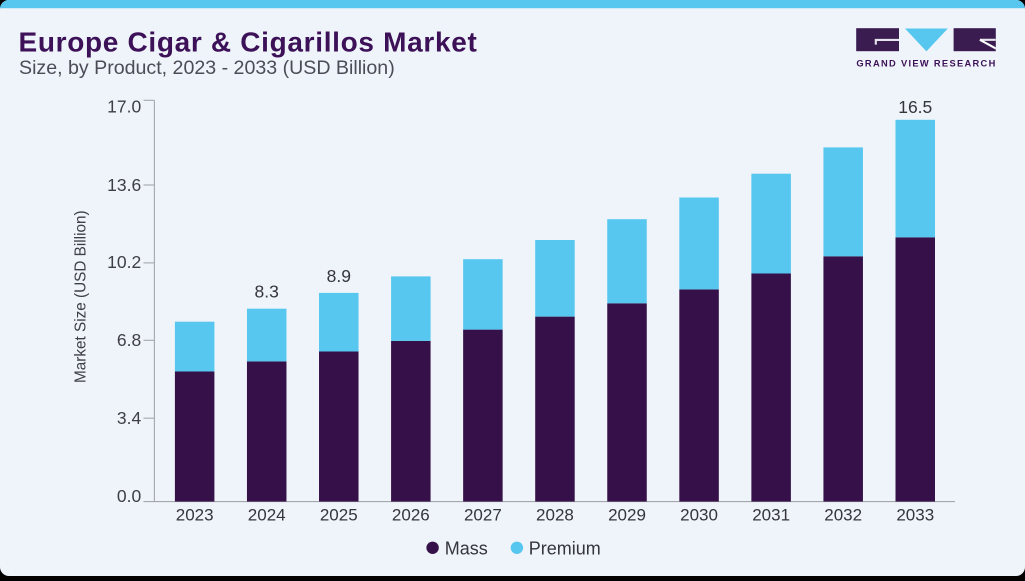  I want to click on svg-text: 2024, so click(267, 514).